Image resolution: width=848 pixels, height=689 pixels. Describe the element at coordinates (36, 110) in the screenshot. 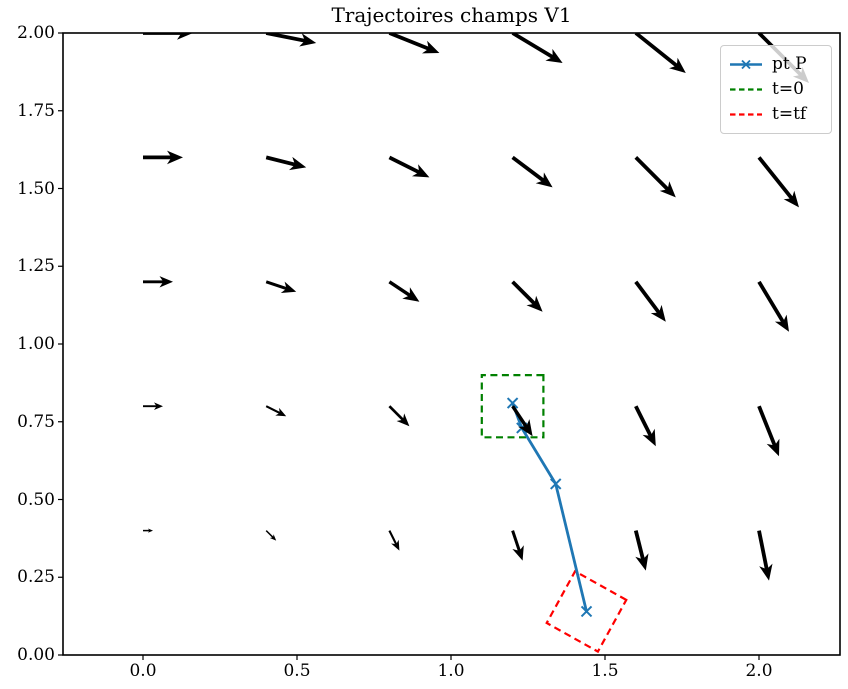

I see `y-tick-label: 1.75` at that location.